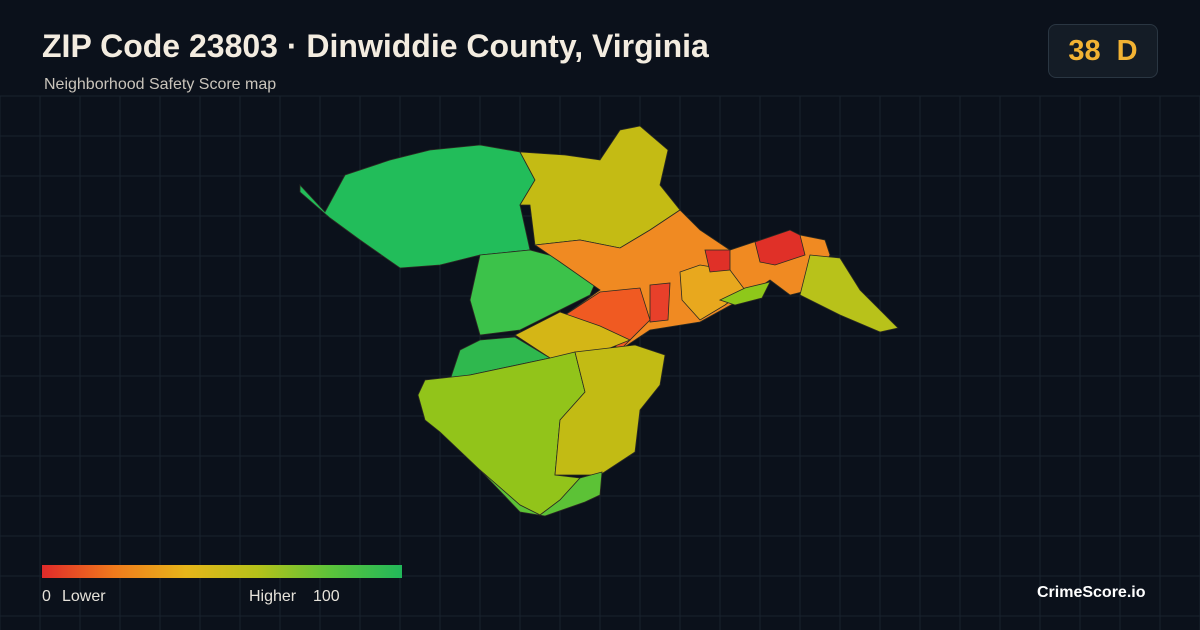  Describe the element at coordinates (46, 596) in the screenshot. I see `legend-min: 0` at that location.